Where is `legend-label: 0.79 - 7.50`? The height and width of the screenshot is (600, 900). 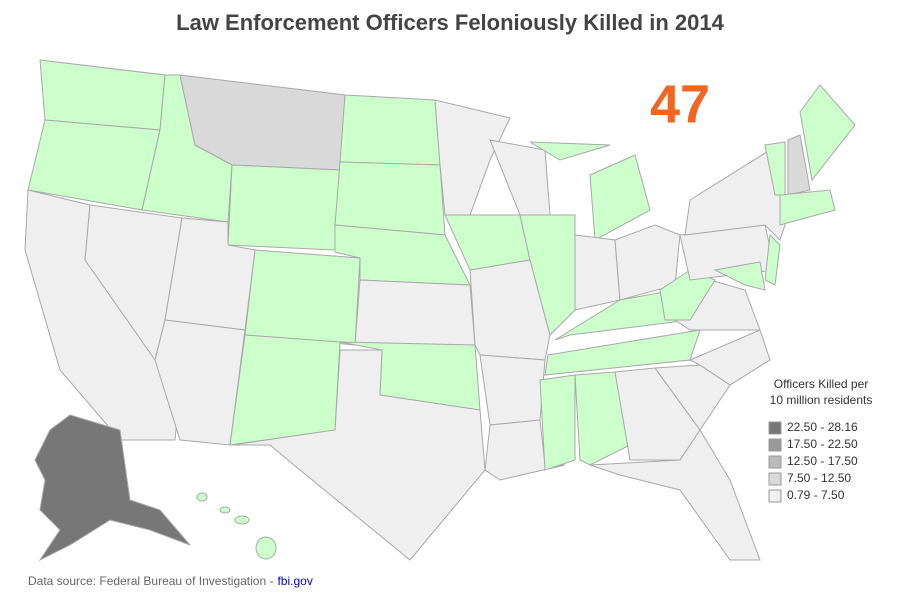 legend-label: 0.79 - 7.50 is located at coordinates (816, 495).